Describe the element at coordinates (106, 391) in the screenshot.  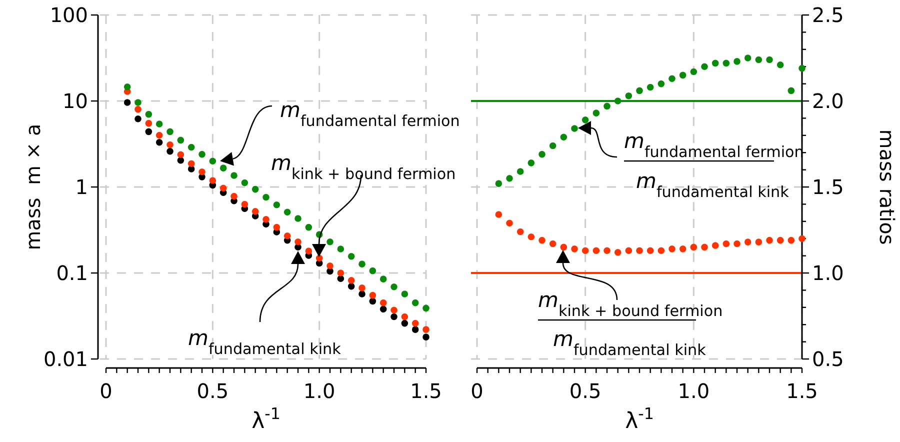
I see `x-tick-label: 0` at that location.